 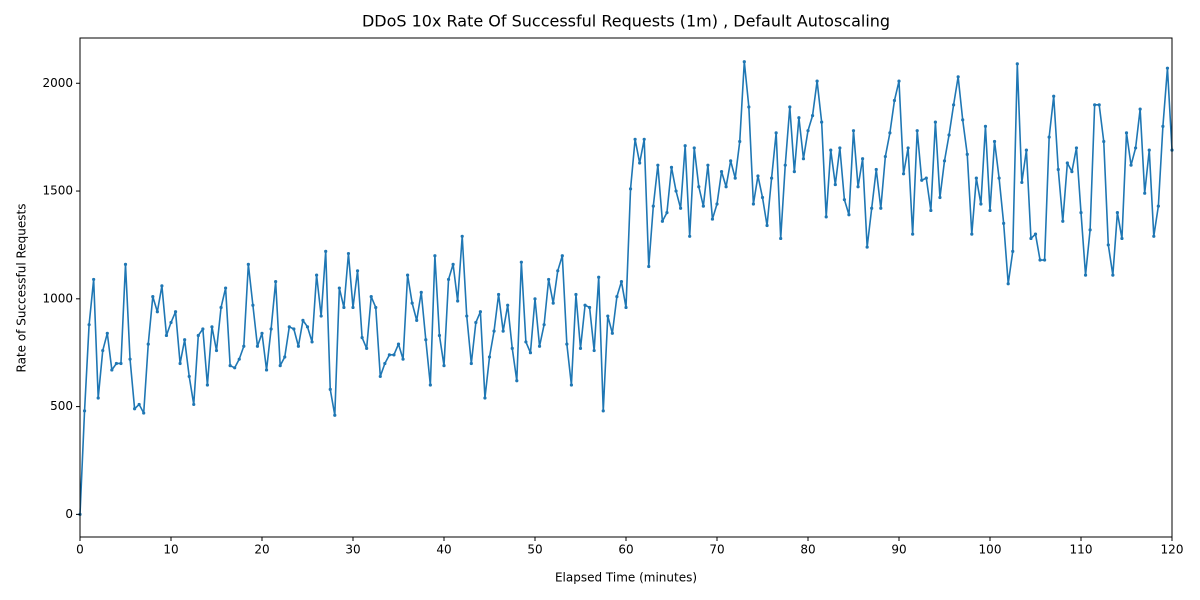 I want to click on x-tick-label: 120, so click(x=1172, y=550).